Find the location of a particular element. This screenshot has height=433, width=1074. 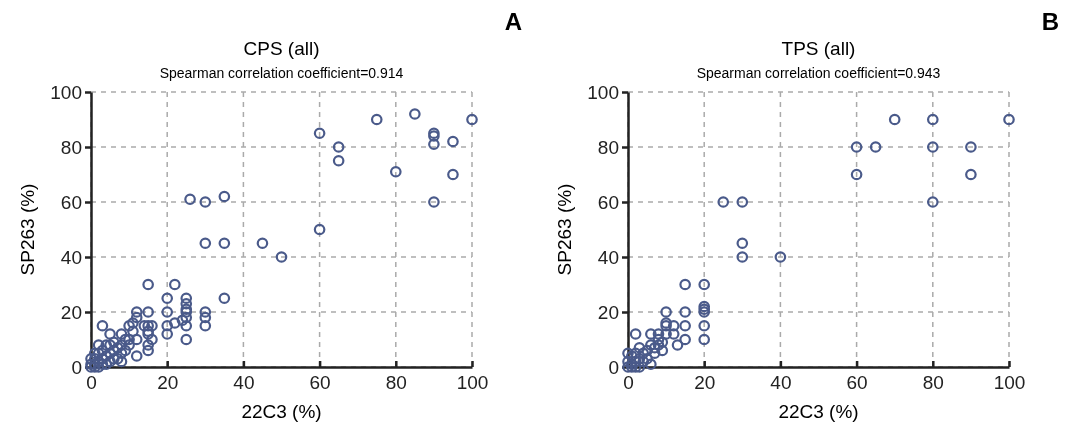

text: B is located at coordinates (1050, 21).